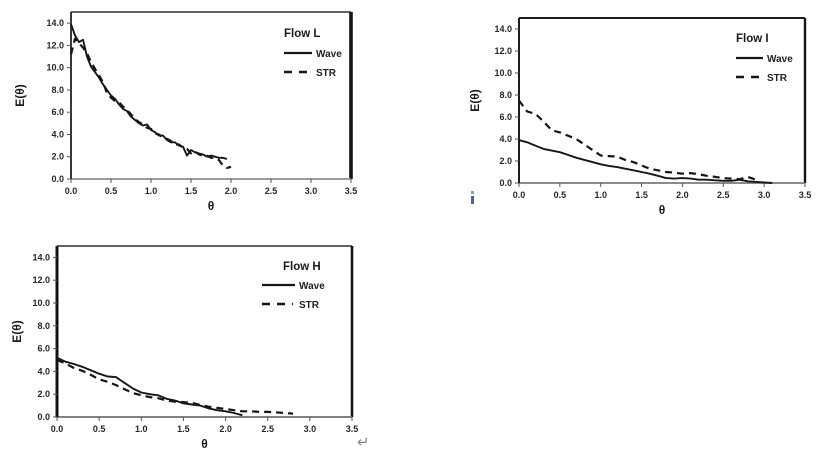 The image size is (816, 459). Describe the element at coordinates (752, 39) in the screenshot. I see `legend-title: Flow I` at that location.